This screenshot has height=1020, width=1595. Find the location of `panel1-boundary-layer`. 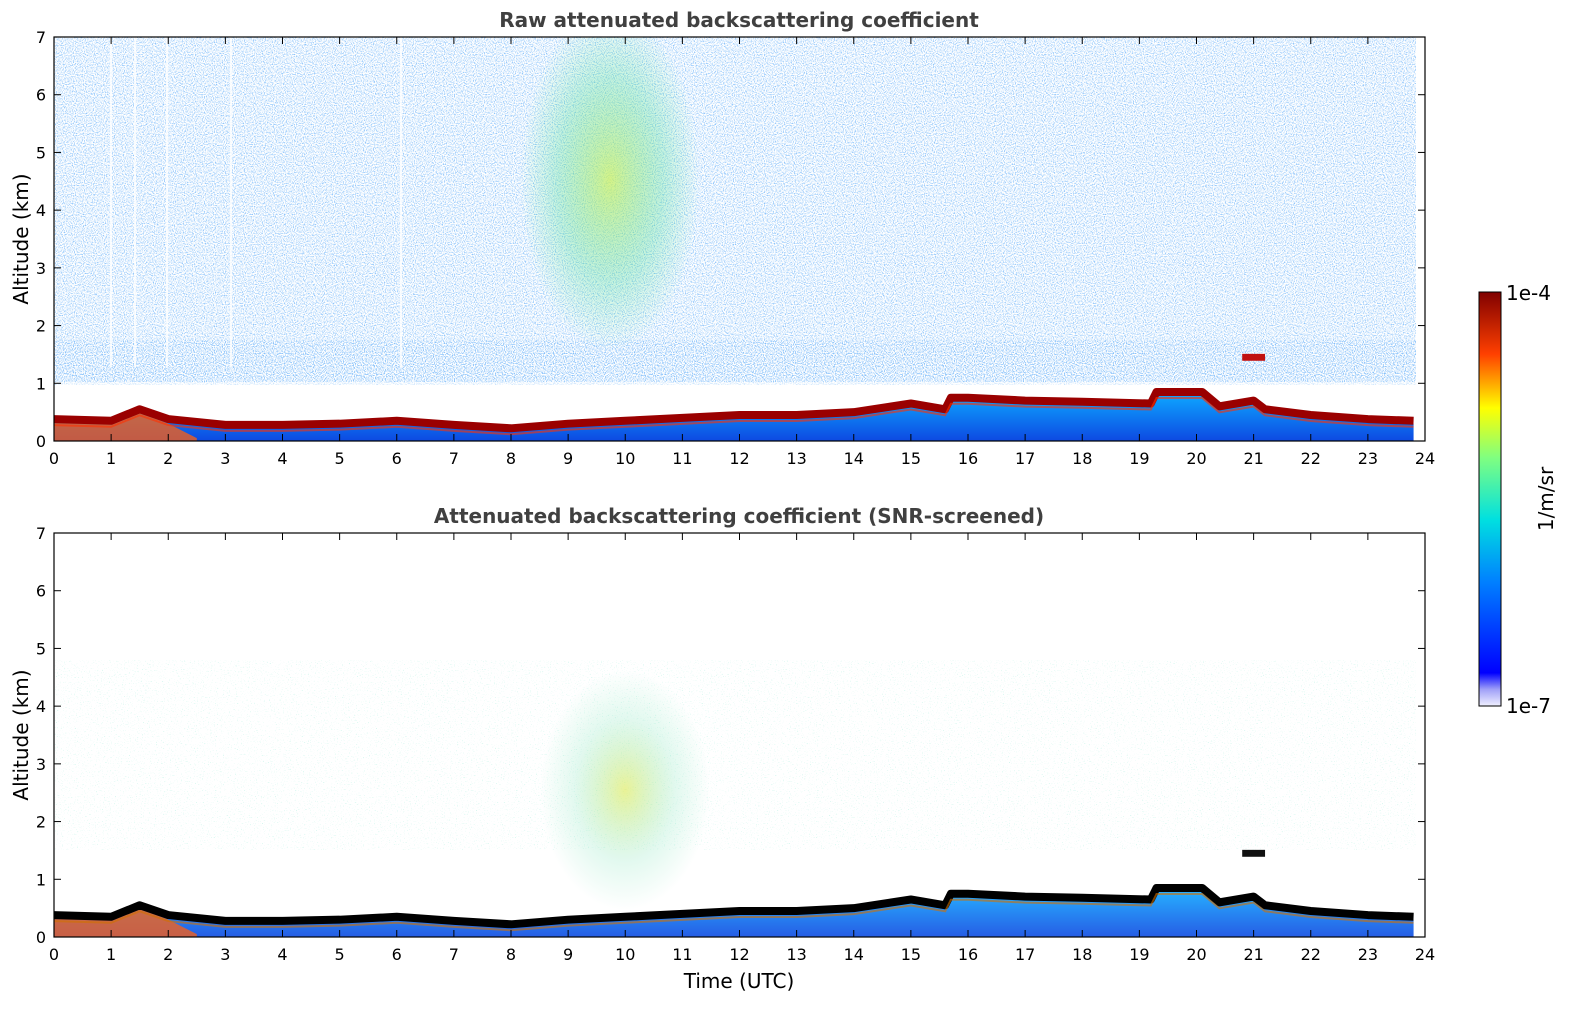

panel1-boundary-layer is located at coordinates (734, 397).